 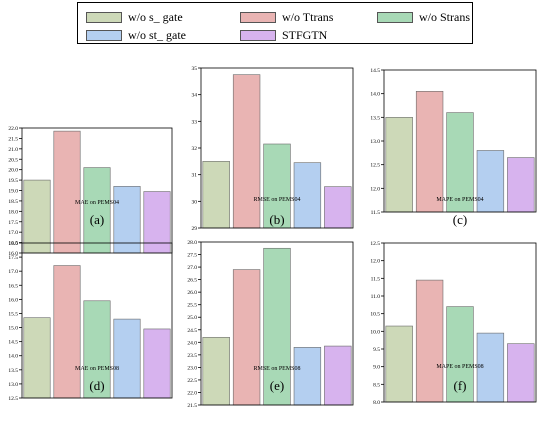 I want to click on x-axis-label: MAPE on PEMS08, so click(x=459, y=367).